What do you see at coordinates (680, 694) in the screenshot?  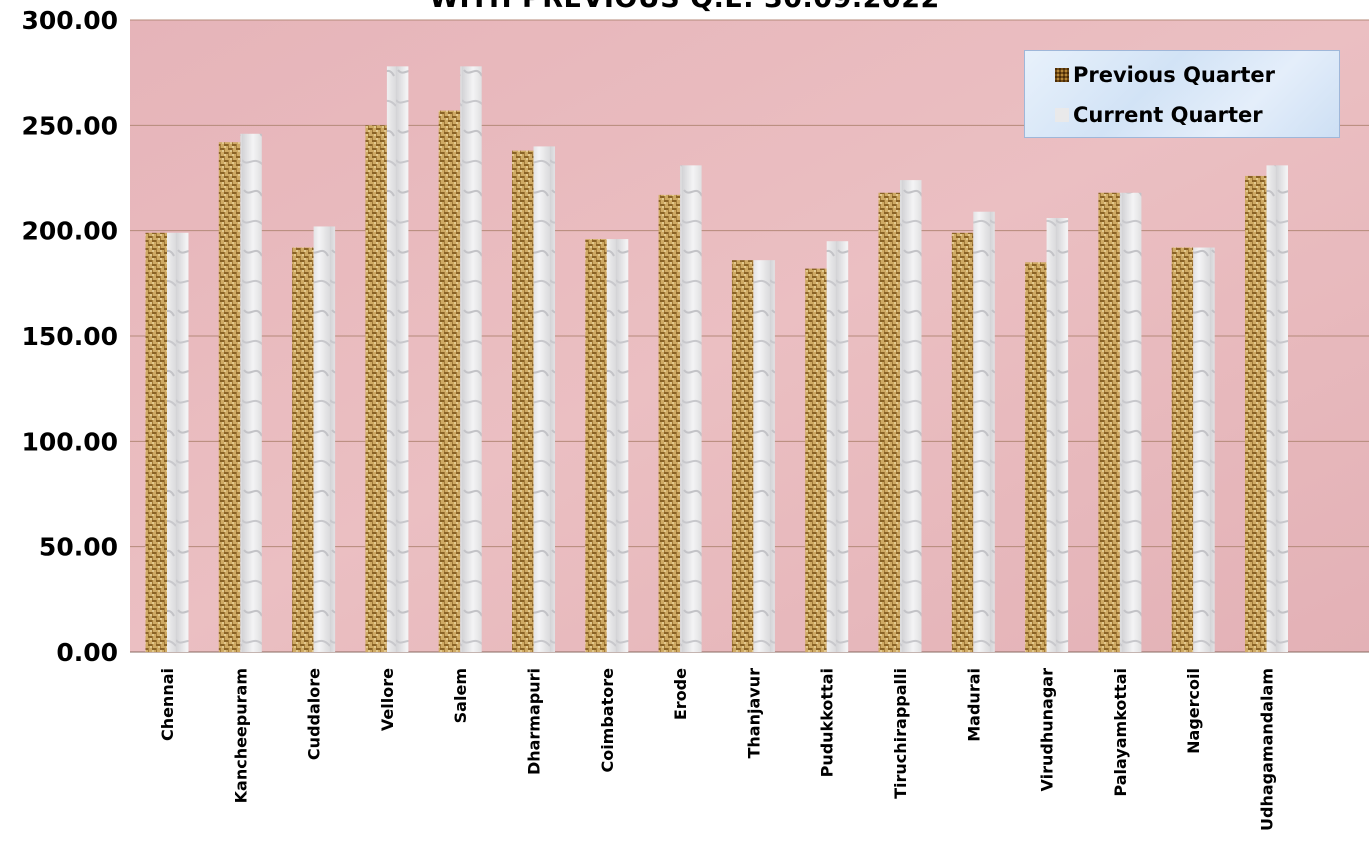 I see `x-tick-label: Erode` at bounding box center [680, 694].